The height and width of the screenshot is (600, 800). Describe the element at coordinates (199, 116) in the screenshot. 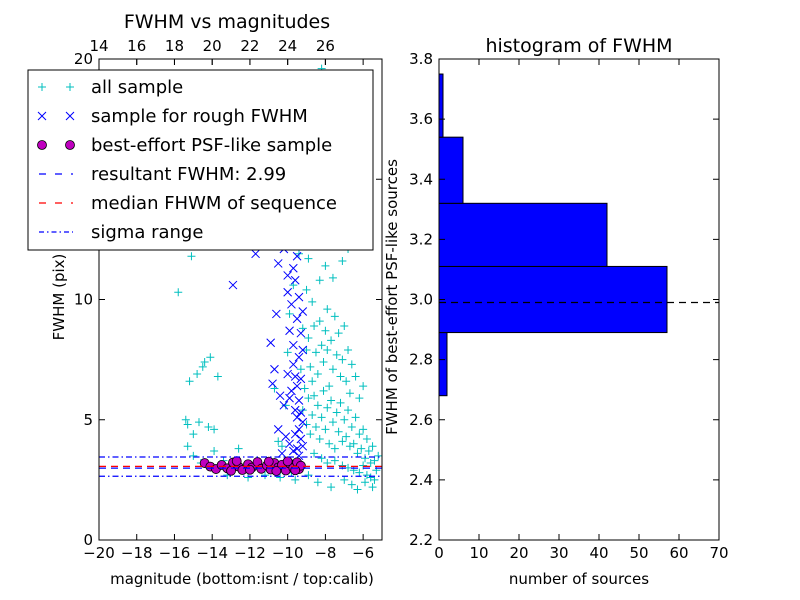

I see `legend-label: sample for rough FWHM` at that location.